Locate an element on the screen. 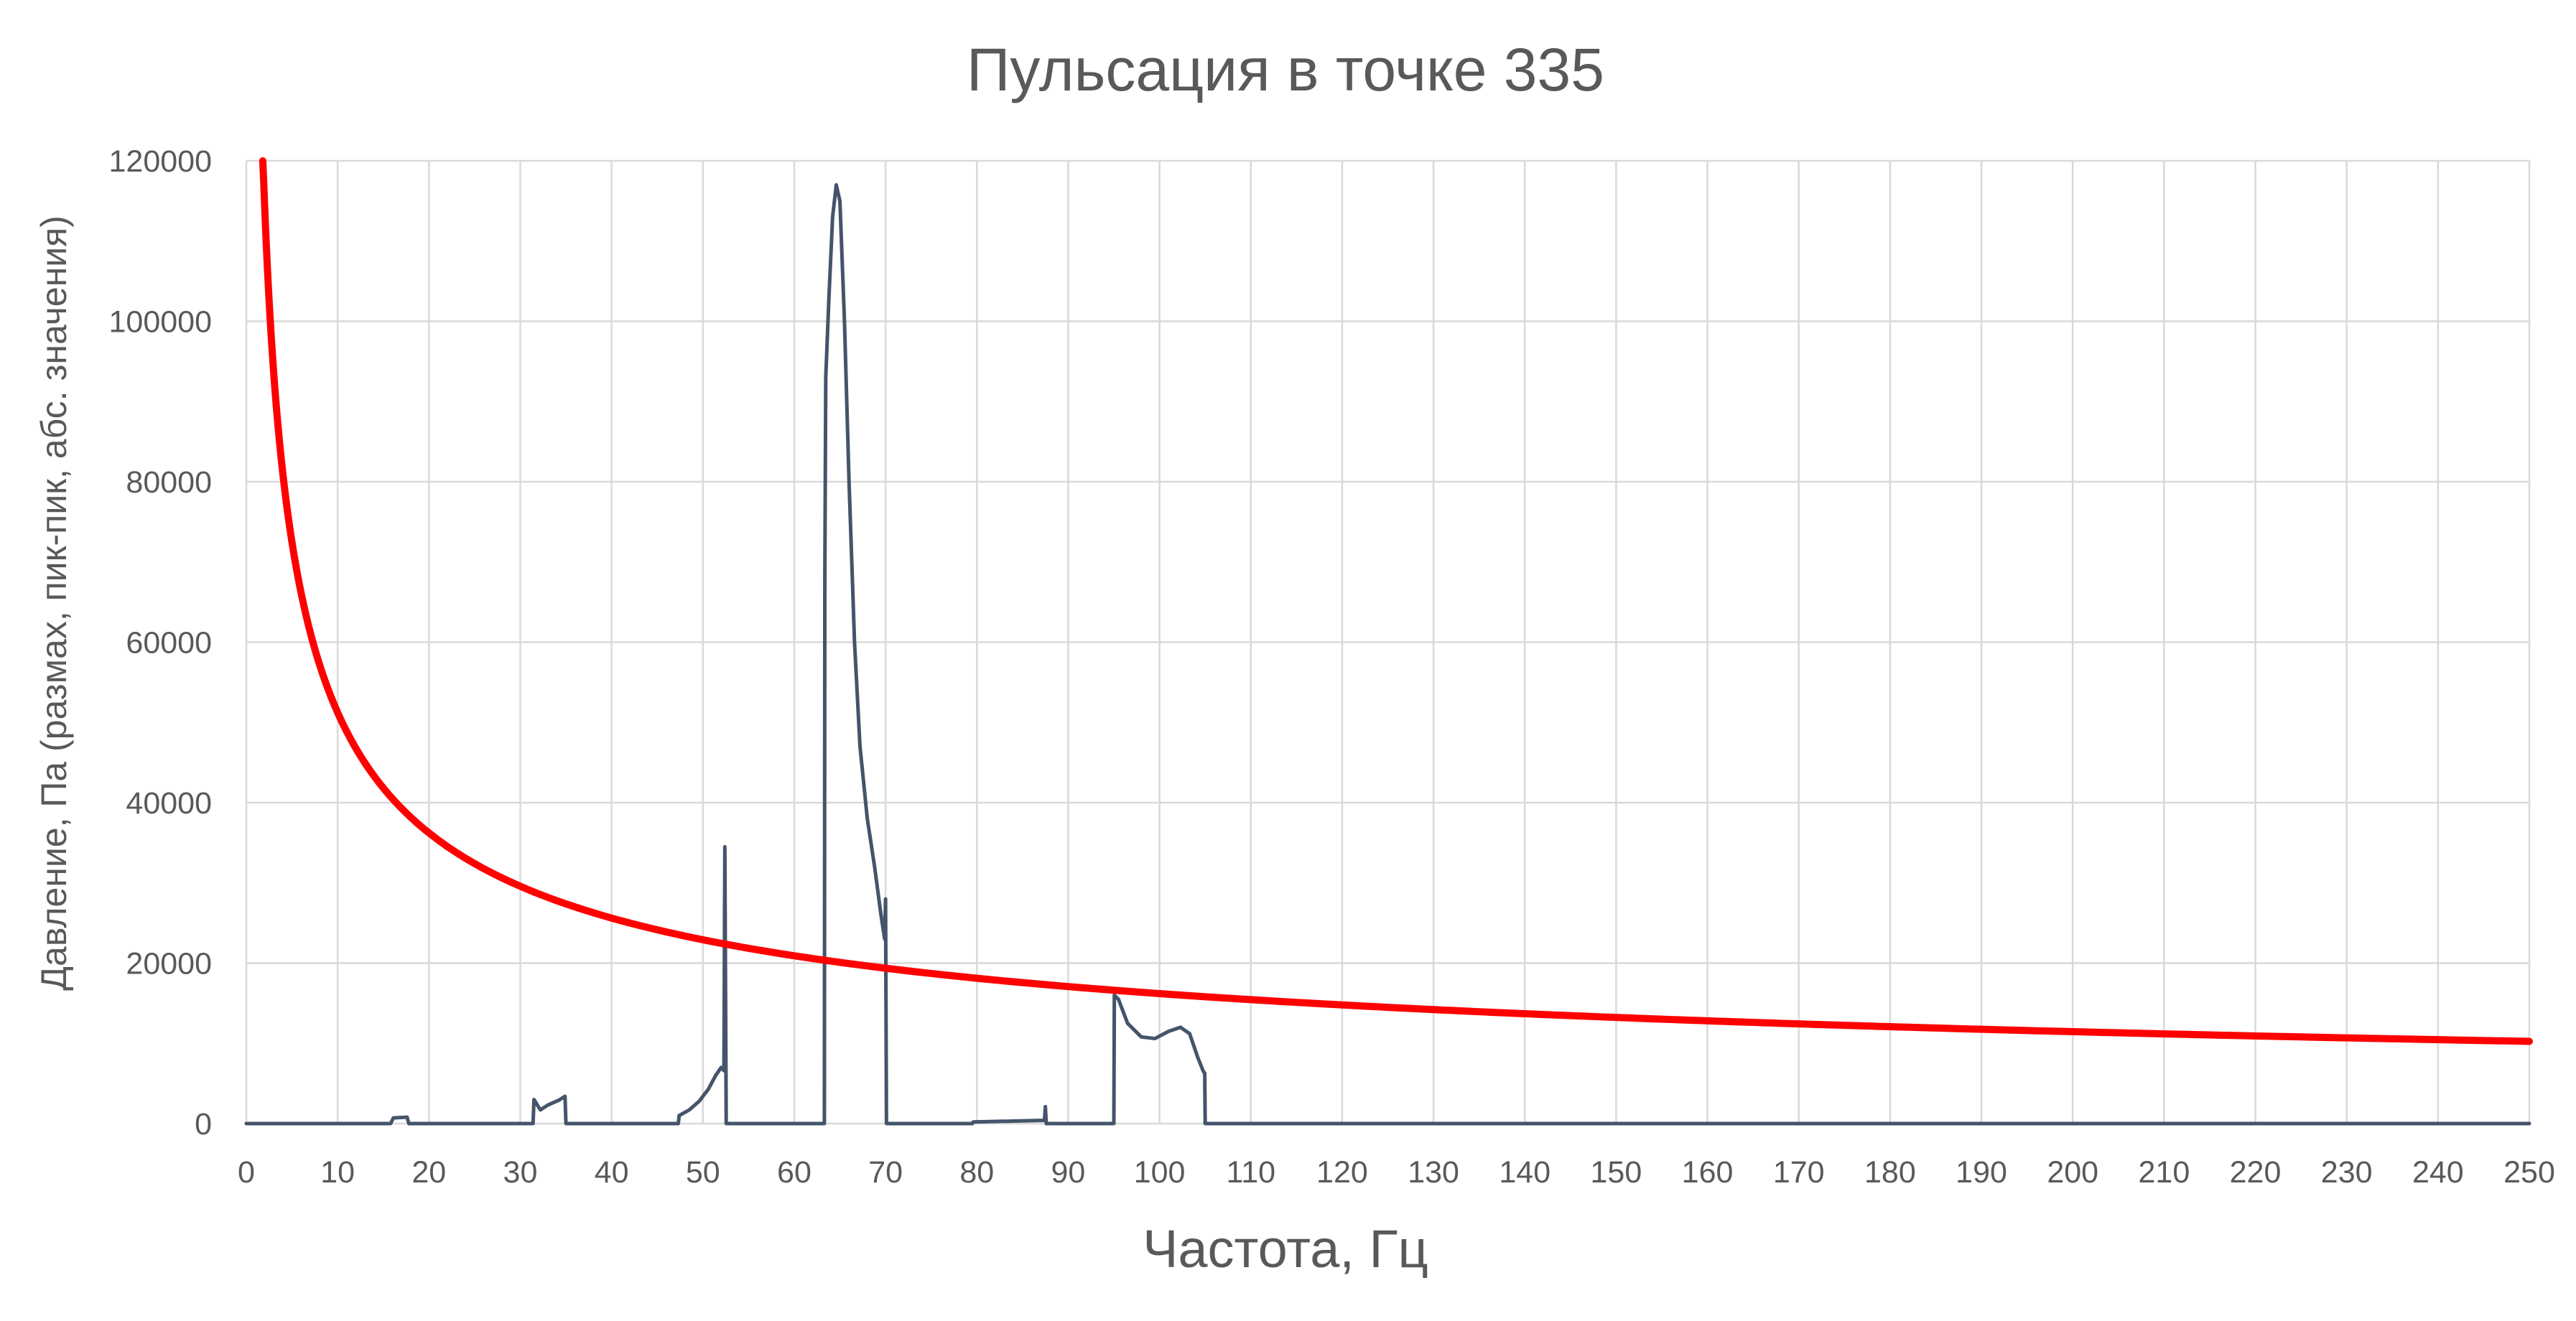 The height and width of the screenshot is (1321, 2576). x-tick-label: 250 is located at coordinates (2529, 1172).